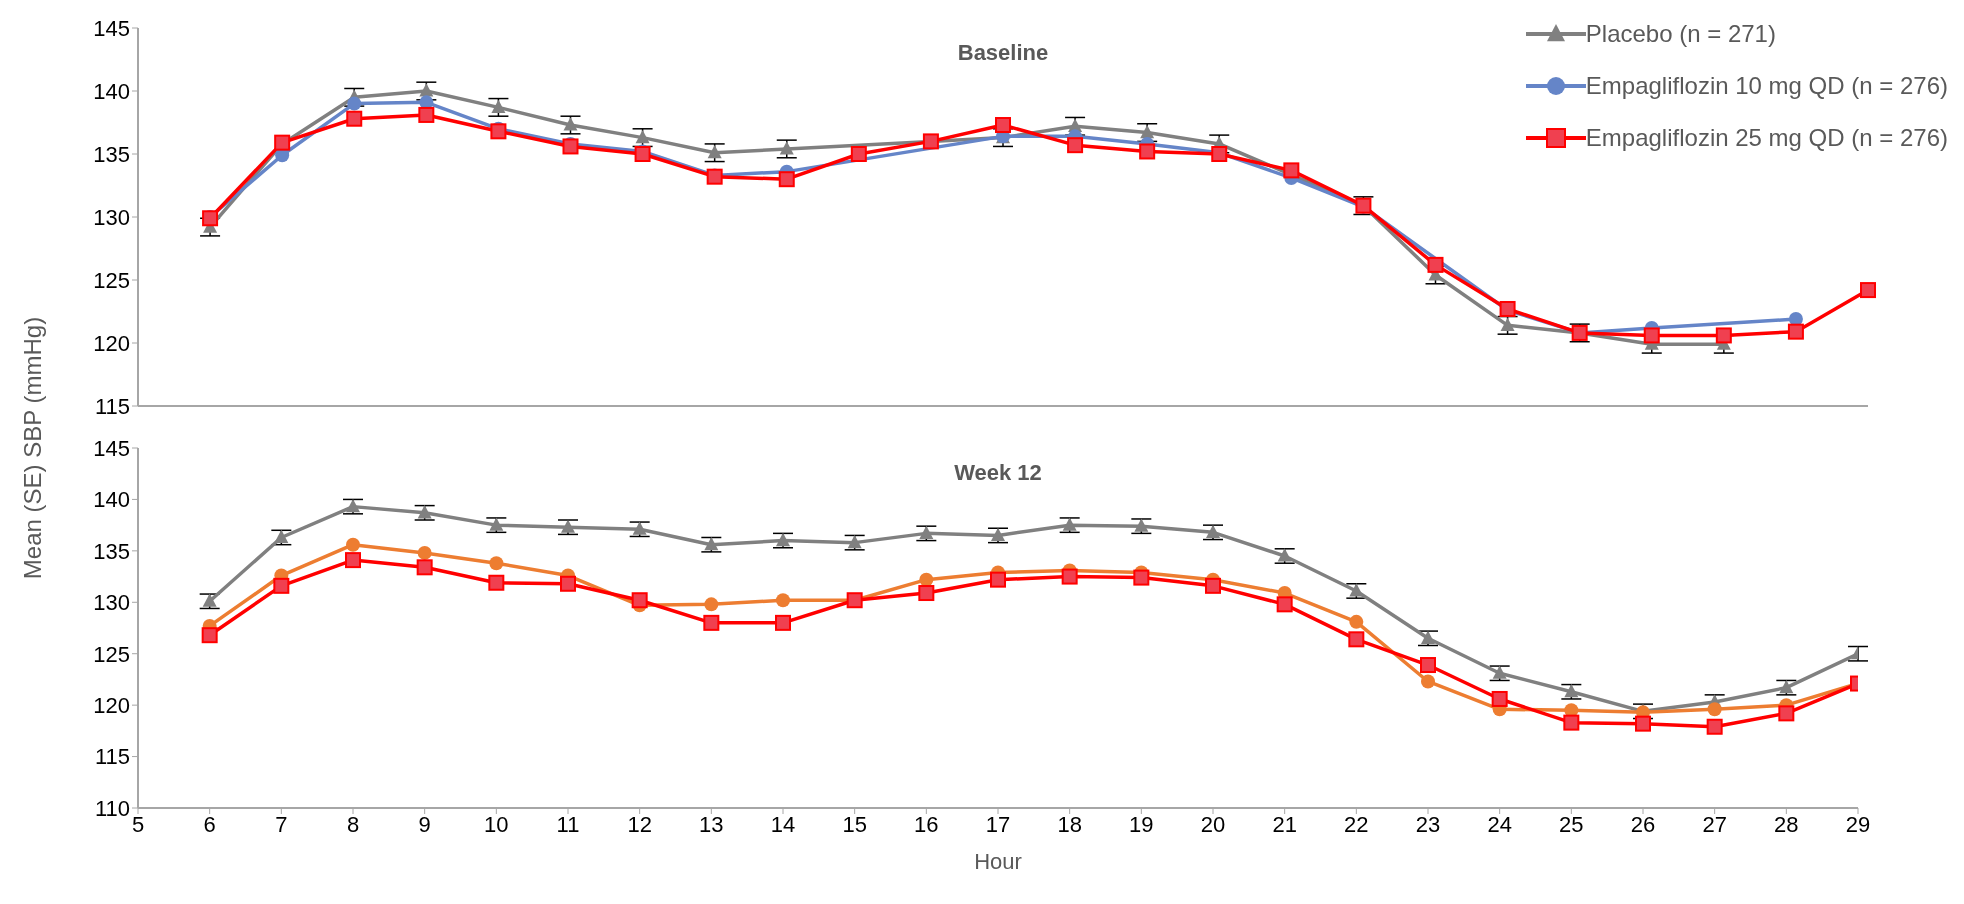 Image resolution: width=1964 pixels, height=904 pixels. What do you see at coordinates (639, 824) in the screenshot?
I see `x-tick-label: 12` at bounding box center [639, 824].